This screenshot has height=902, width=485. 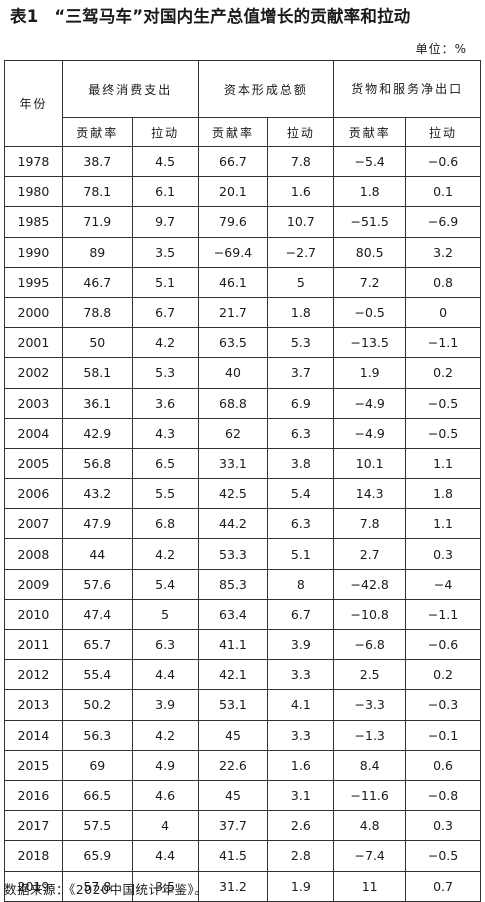 I want to click on cell-export-pull: 1.8, so click(x=443, y=494).